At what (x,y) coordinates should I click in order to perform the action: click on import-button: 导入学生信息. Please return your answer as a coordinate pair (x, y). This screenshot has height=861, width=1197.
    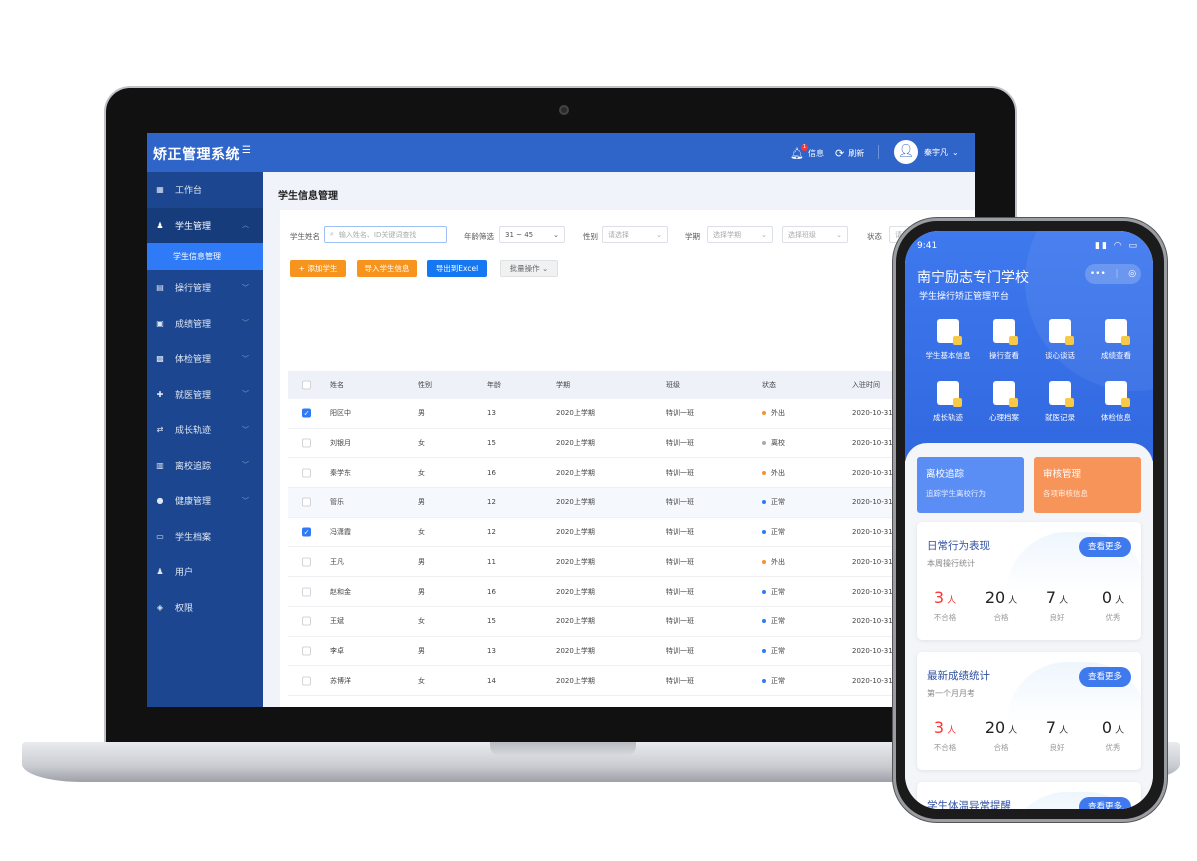
    Looking at the image, I should click on (387, 268).